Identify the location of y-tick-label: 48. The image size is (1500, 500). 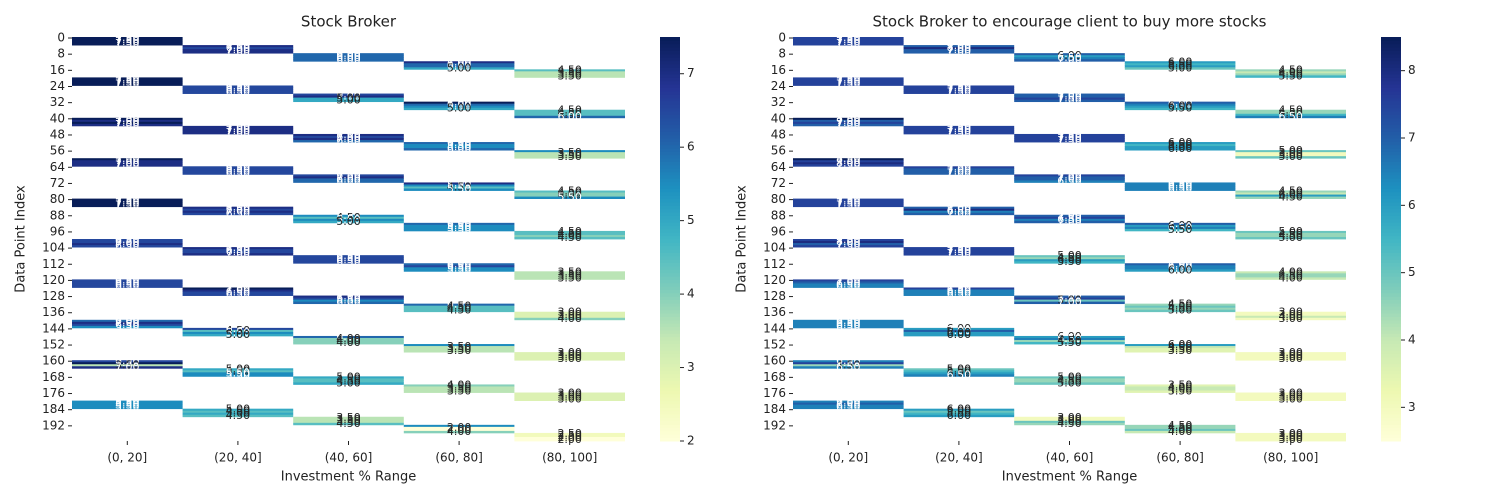
(778, 134).